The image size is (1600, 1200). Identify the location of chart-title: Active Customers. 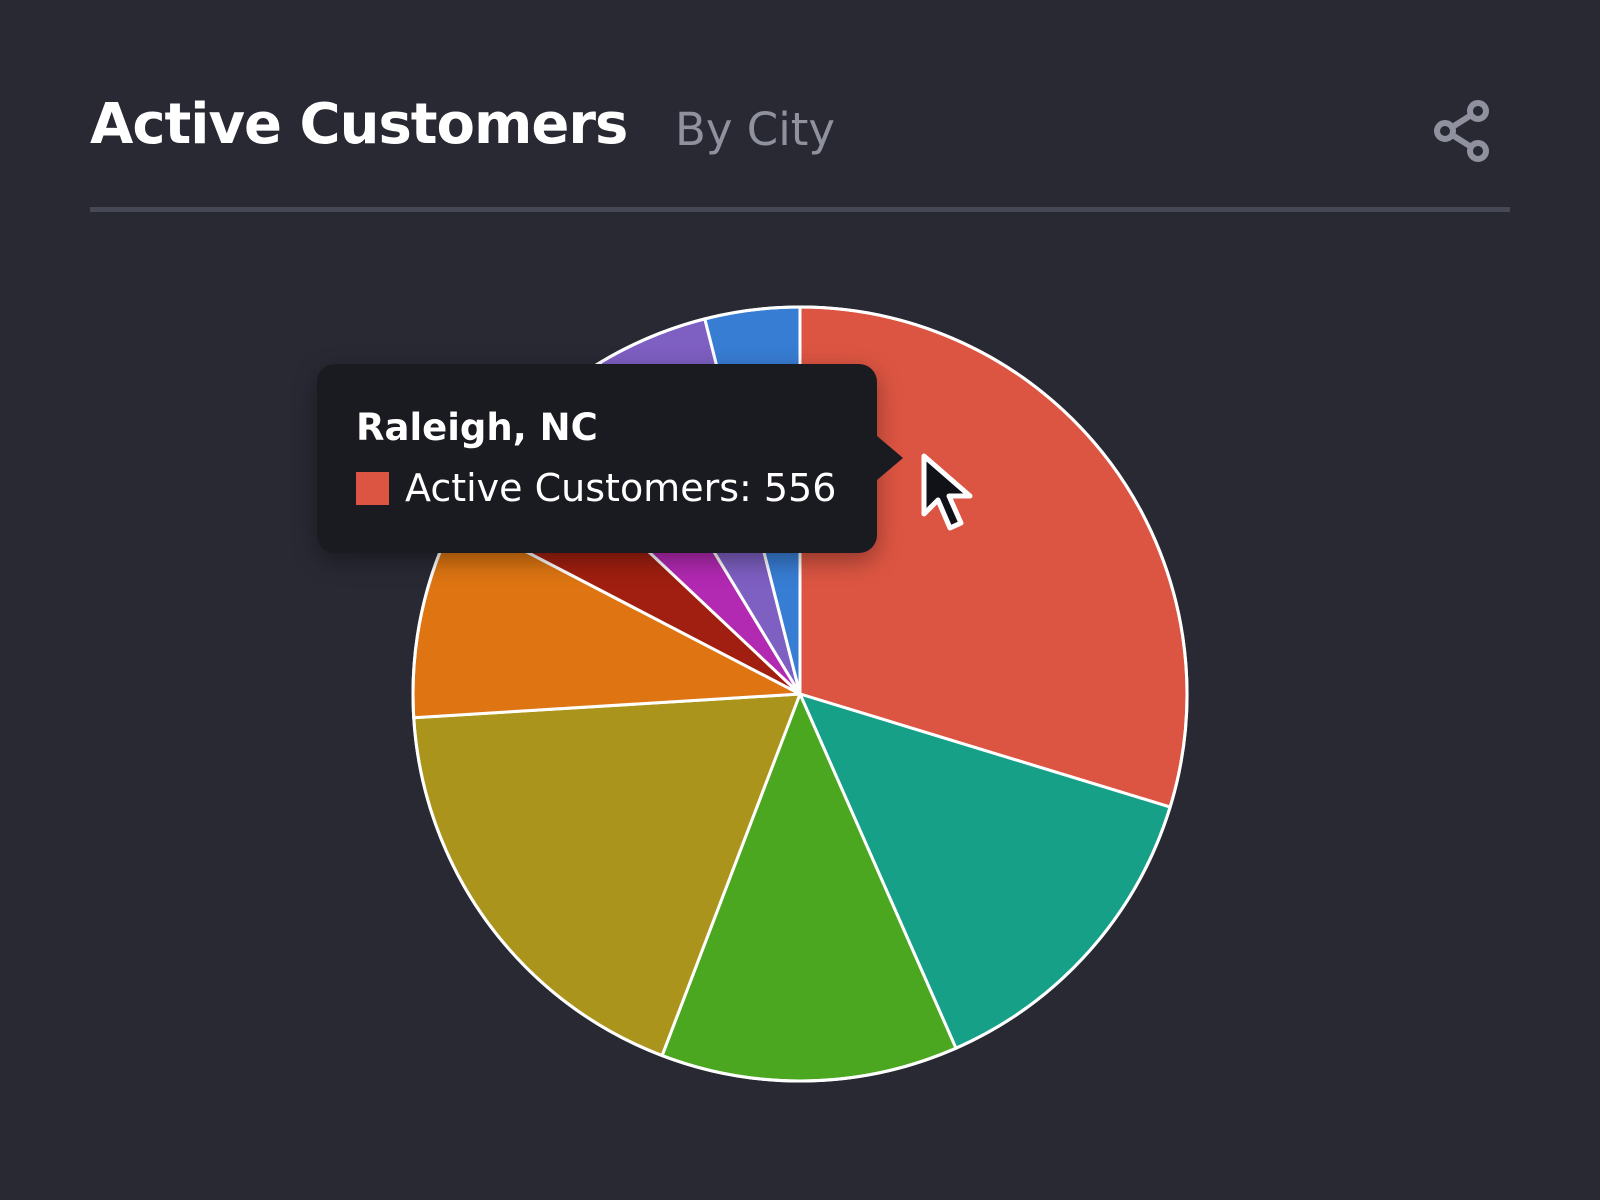
(359, 124).